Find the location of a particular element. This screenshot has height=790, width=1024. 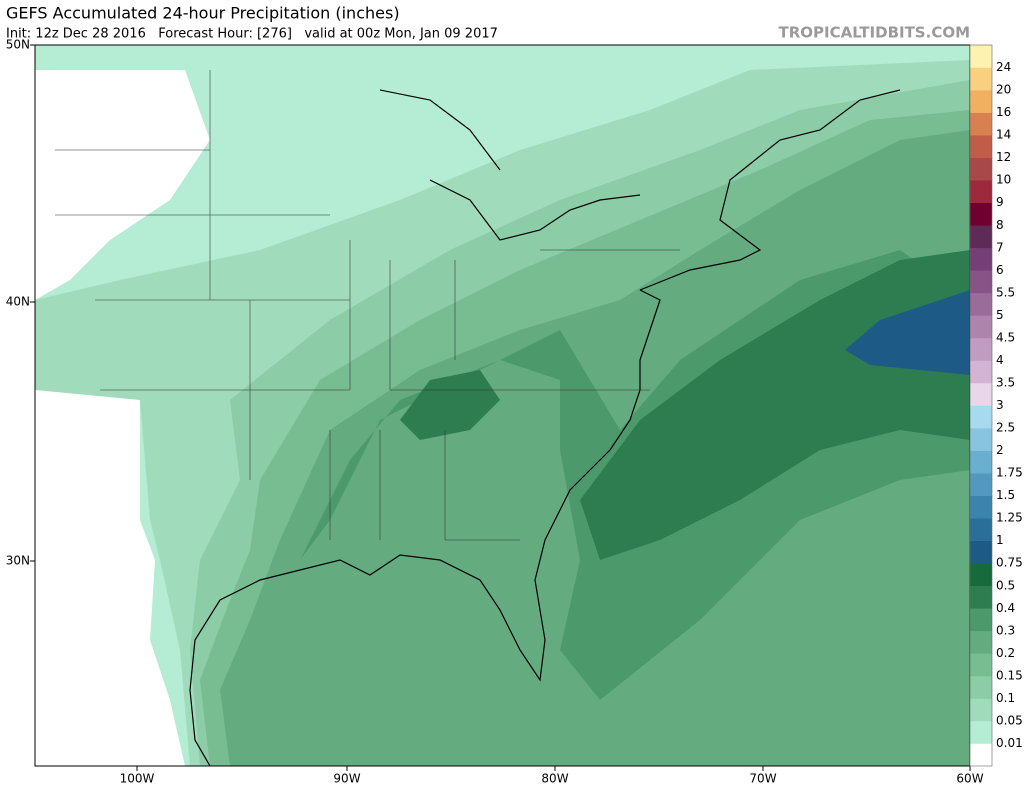

colorbar-label: 20 is located at coordinates (1003, 90).